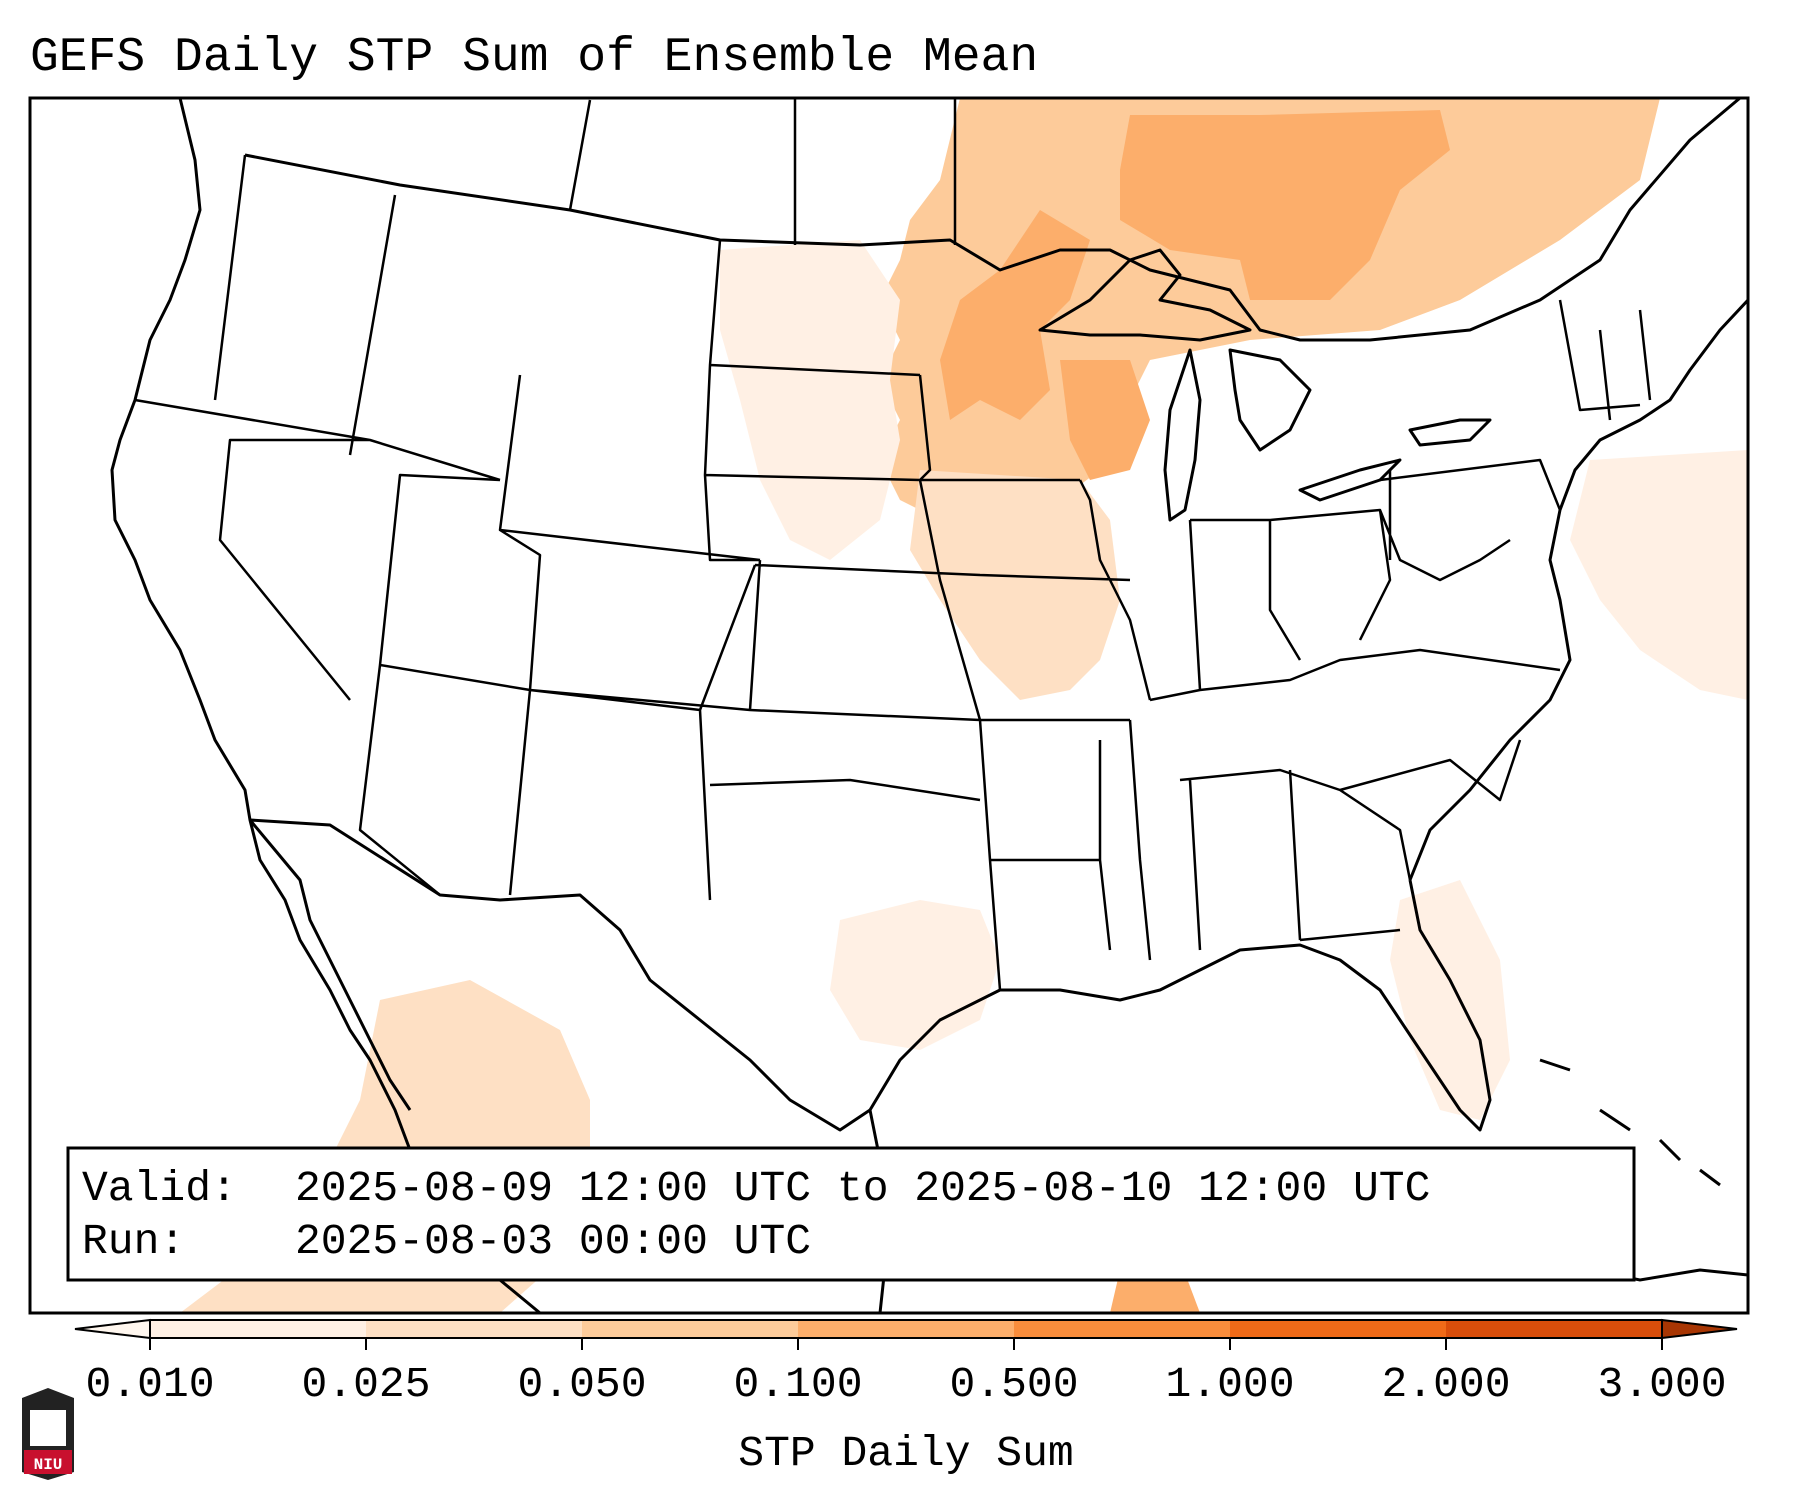 The image size is (1803, 1505). What do you see at coordinates (48, 1428) in the screenshot?
I see `logo-building` at bounding box center [48, 1428].